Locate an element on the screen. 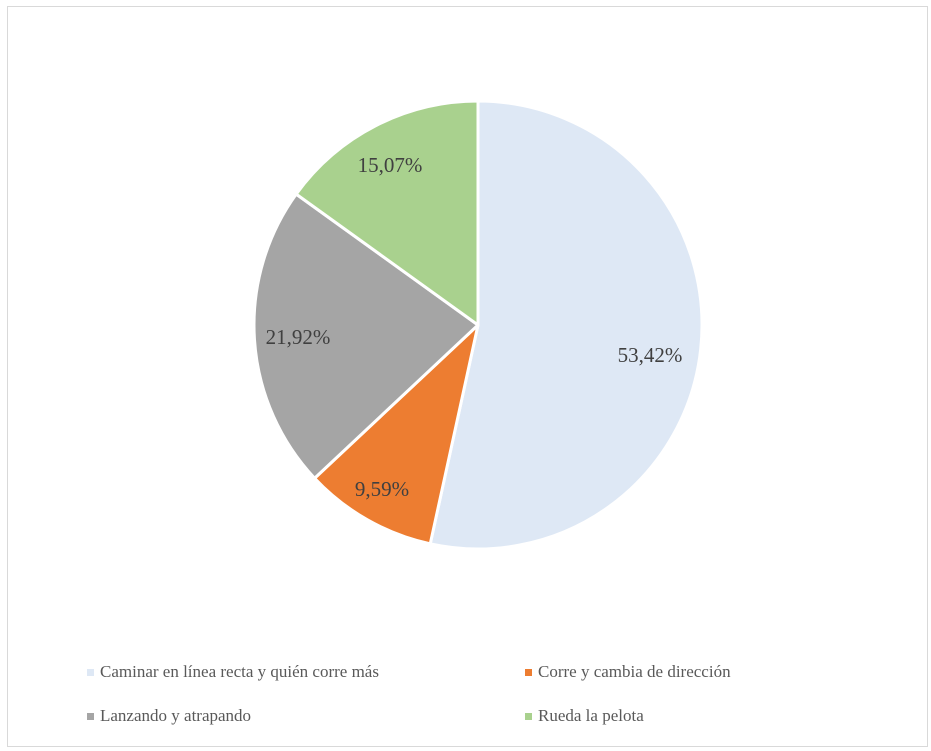 This screenshot has width=931, height=751. legend-swatch-caminar is located at coordinates (90, 672).